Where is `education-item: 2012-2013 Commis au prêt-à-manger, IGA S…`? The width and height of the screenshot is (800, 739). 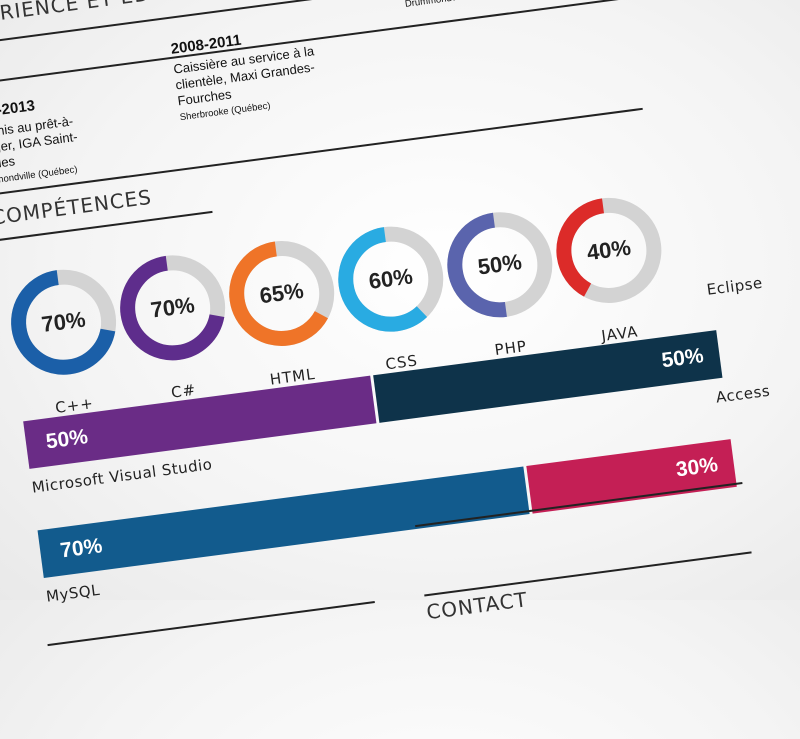 education-item: 2012-2013 Commis au prêt-à-manger, IGA S… is located at coordinates (100, 133).